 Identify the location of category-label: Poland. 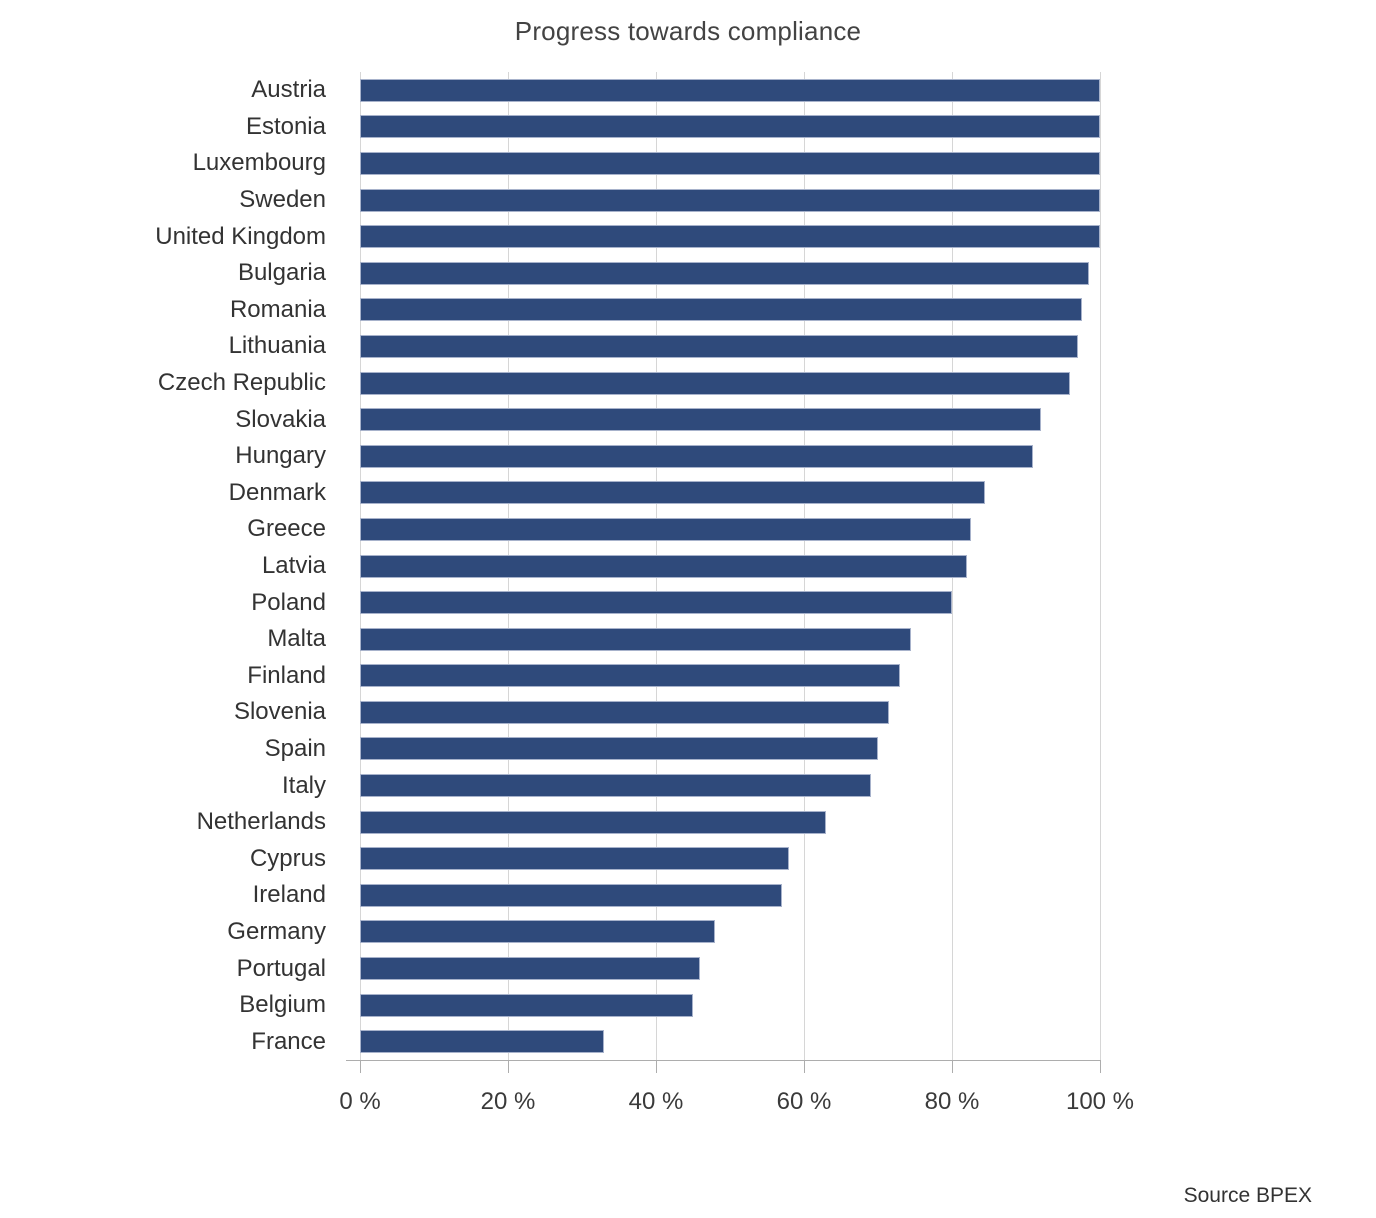
(288, 602).